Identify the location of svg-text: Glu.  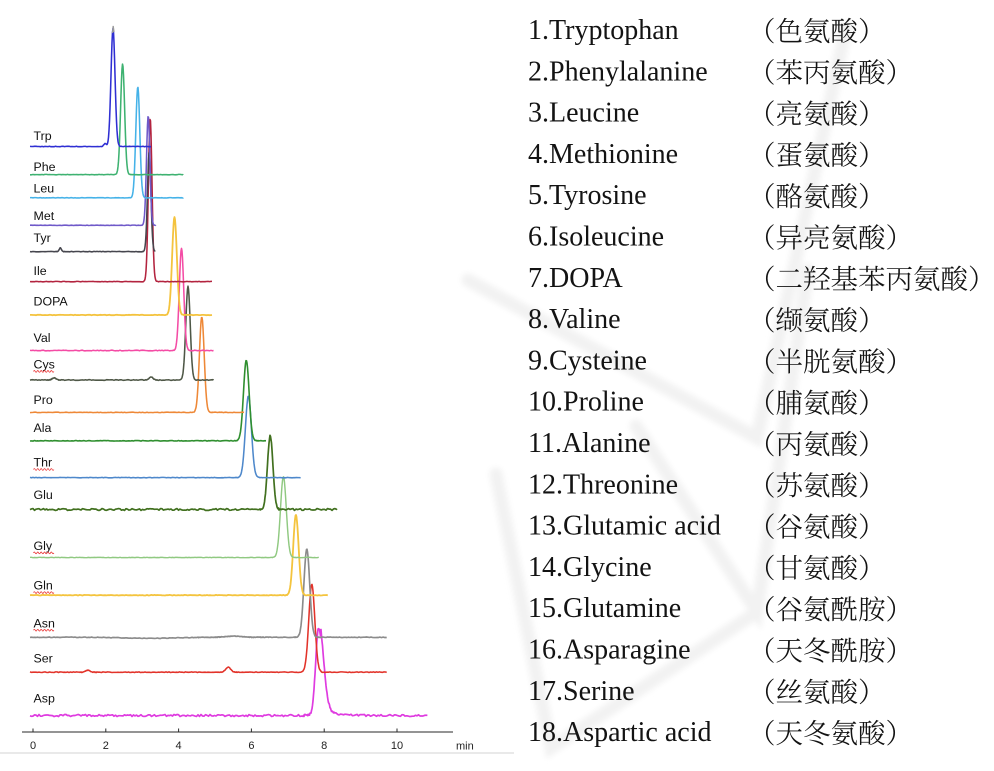
(43, 495).